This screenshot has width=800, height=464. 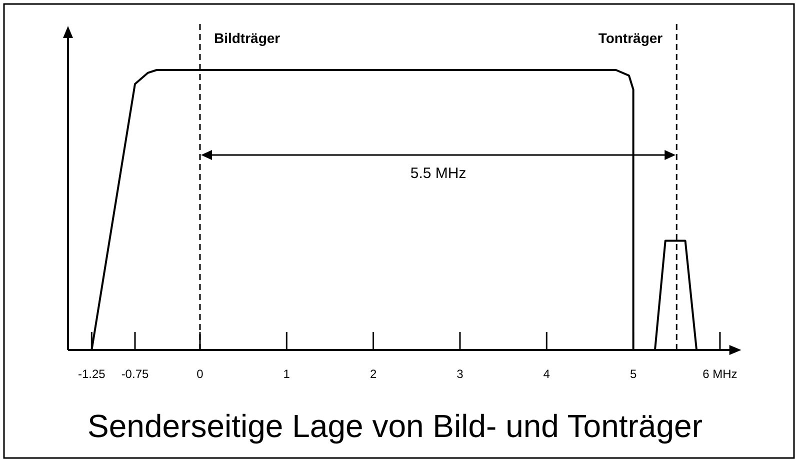 What do you see at coordinates (92, 374) in the screenshot?
I see `x-tick-label: -1.25` at bounding box center [92, 374].